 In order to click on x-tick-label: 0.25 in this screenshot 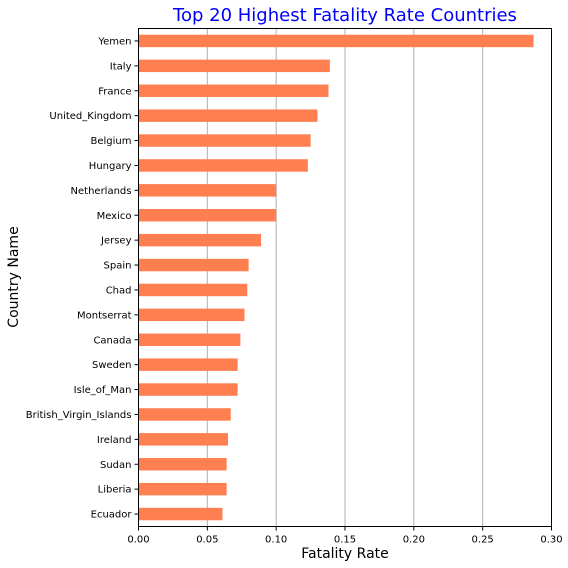, I will do `click(483, 540)`.